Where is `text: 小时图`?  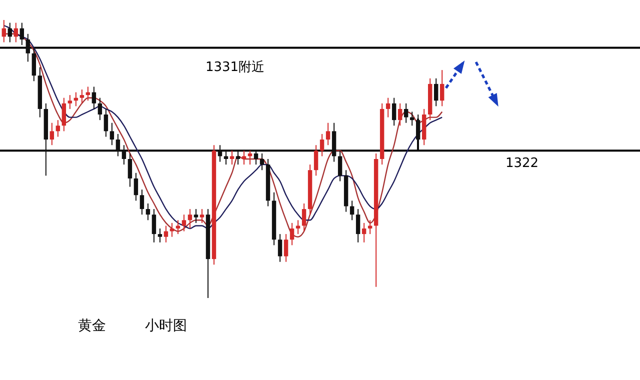 text: 小时图 is located at coordinates (166, 326).